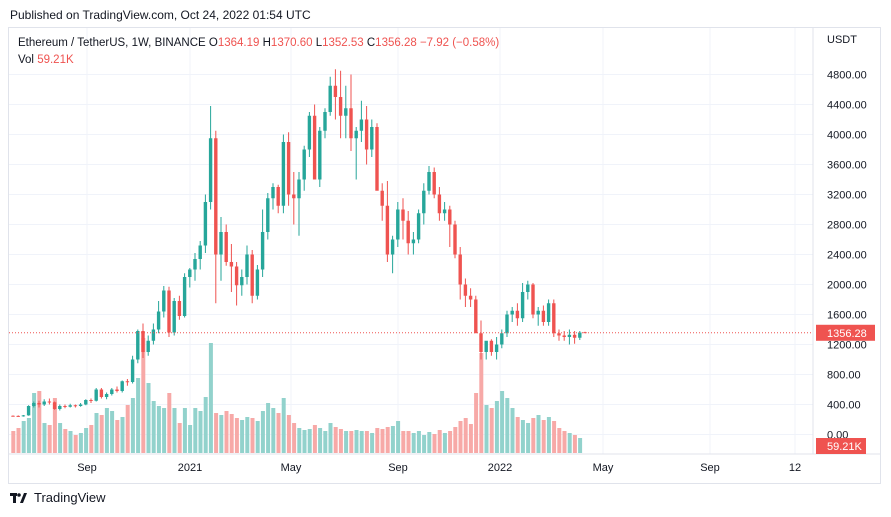 Image resolution: width=891 pixels, height=517 pixels. What do you see at coordinates (795, 468) in the screenshot?
I see `x-tick-label: 12` at bounding box center [795, 468].